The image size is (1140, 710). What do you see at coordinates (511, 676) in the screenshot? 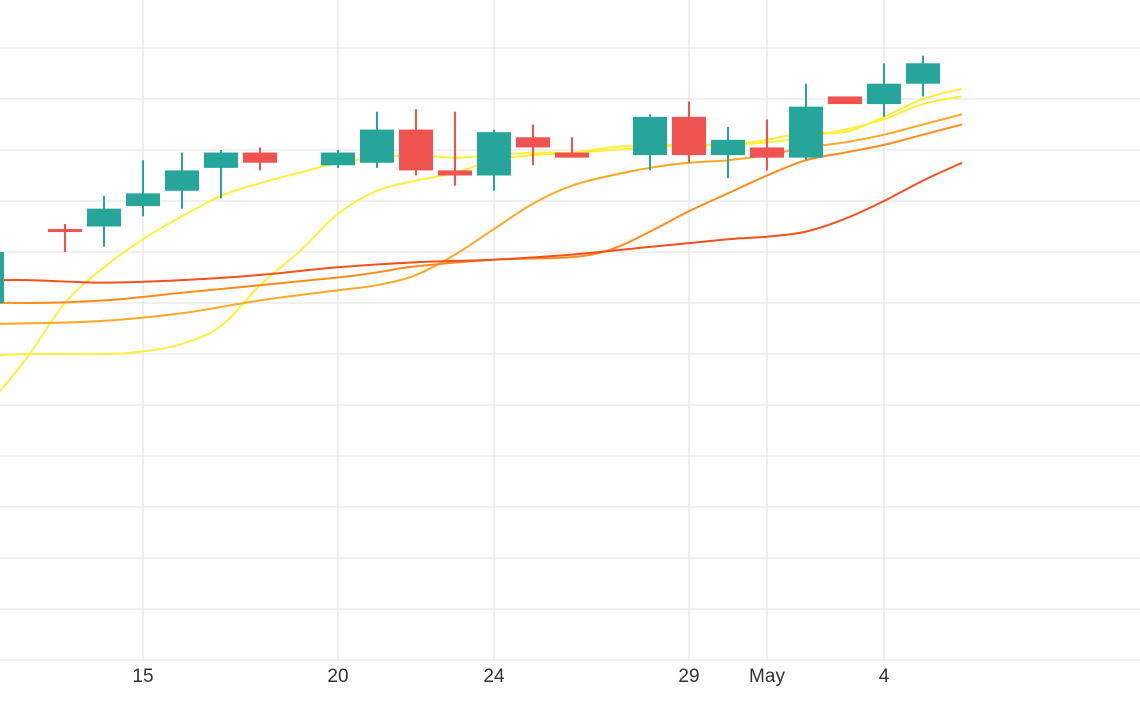
I see `x-axis-ticks: 1015202429May4` at bounding box center [511, 676].